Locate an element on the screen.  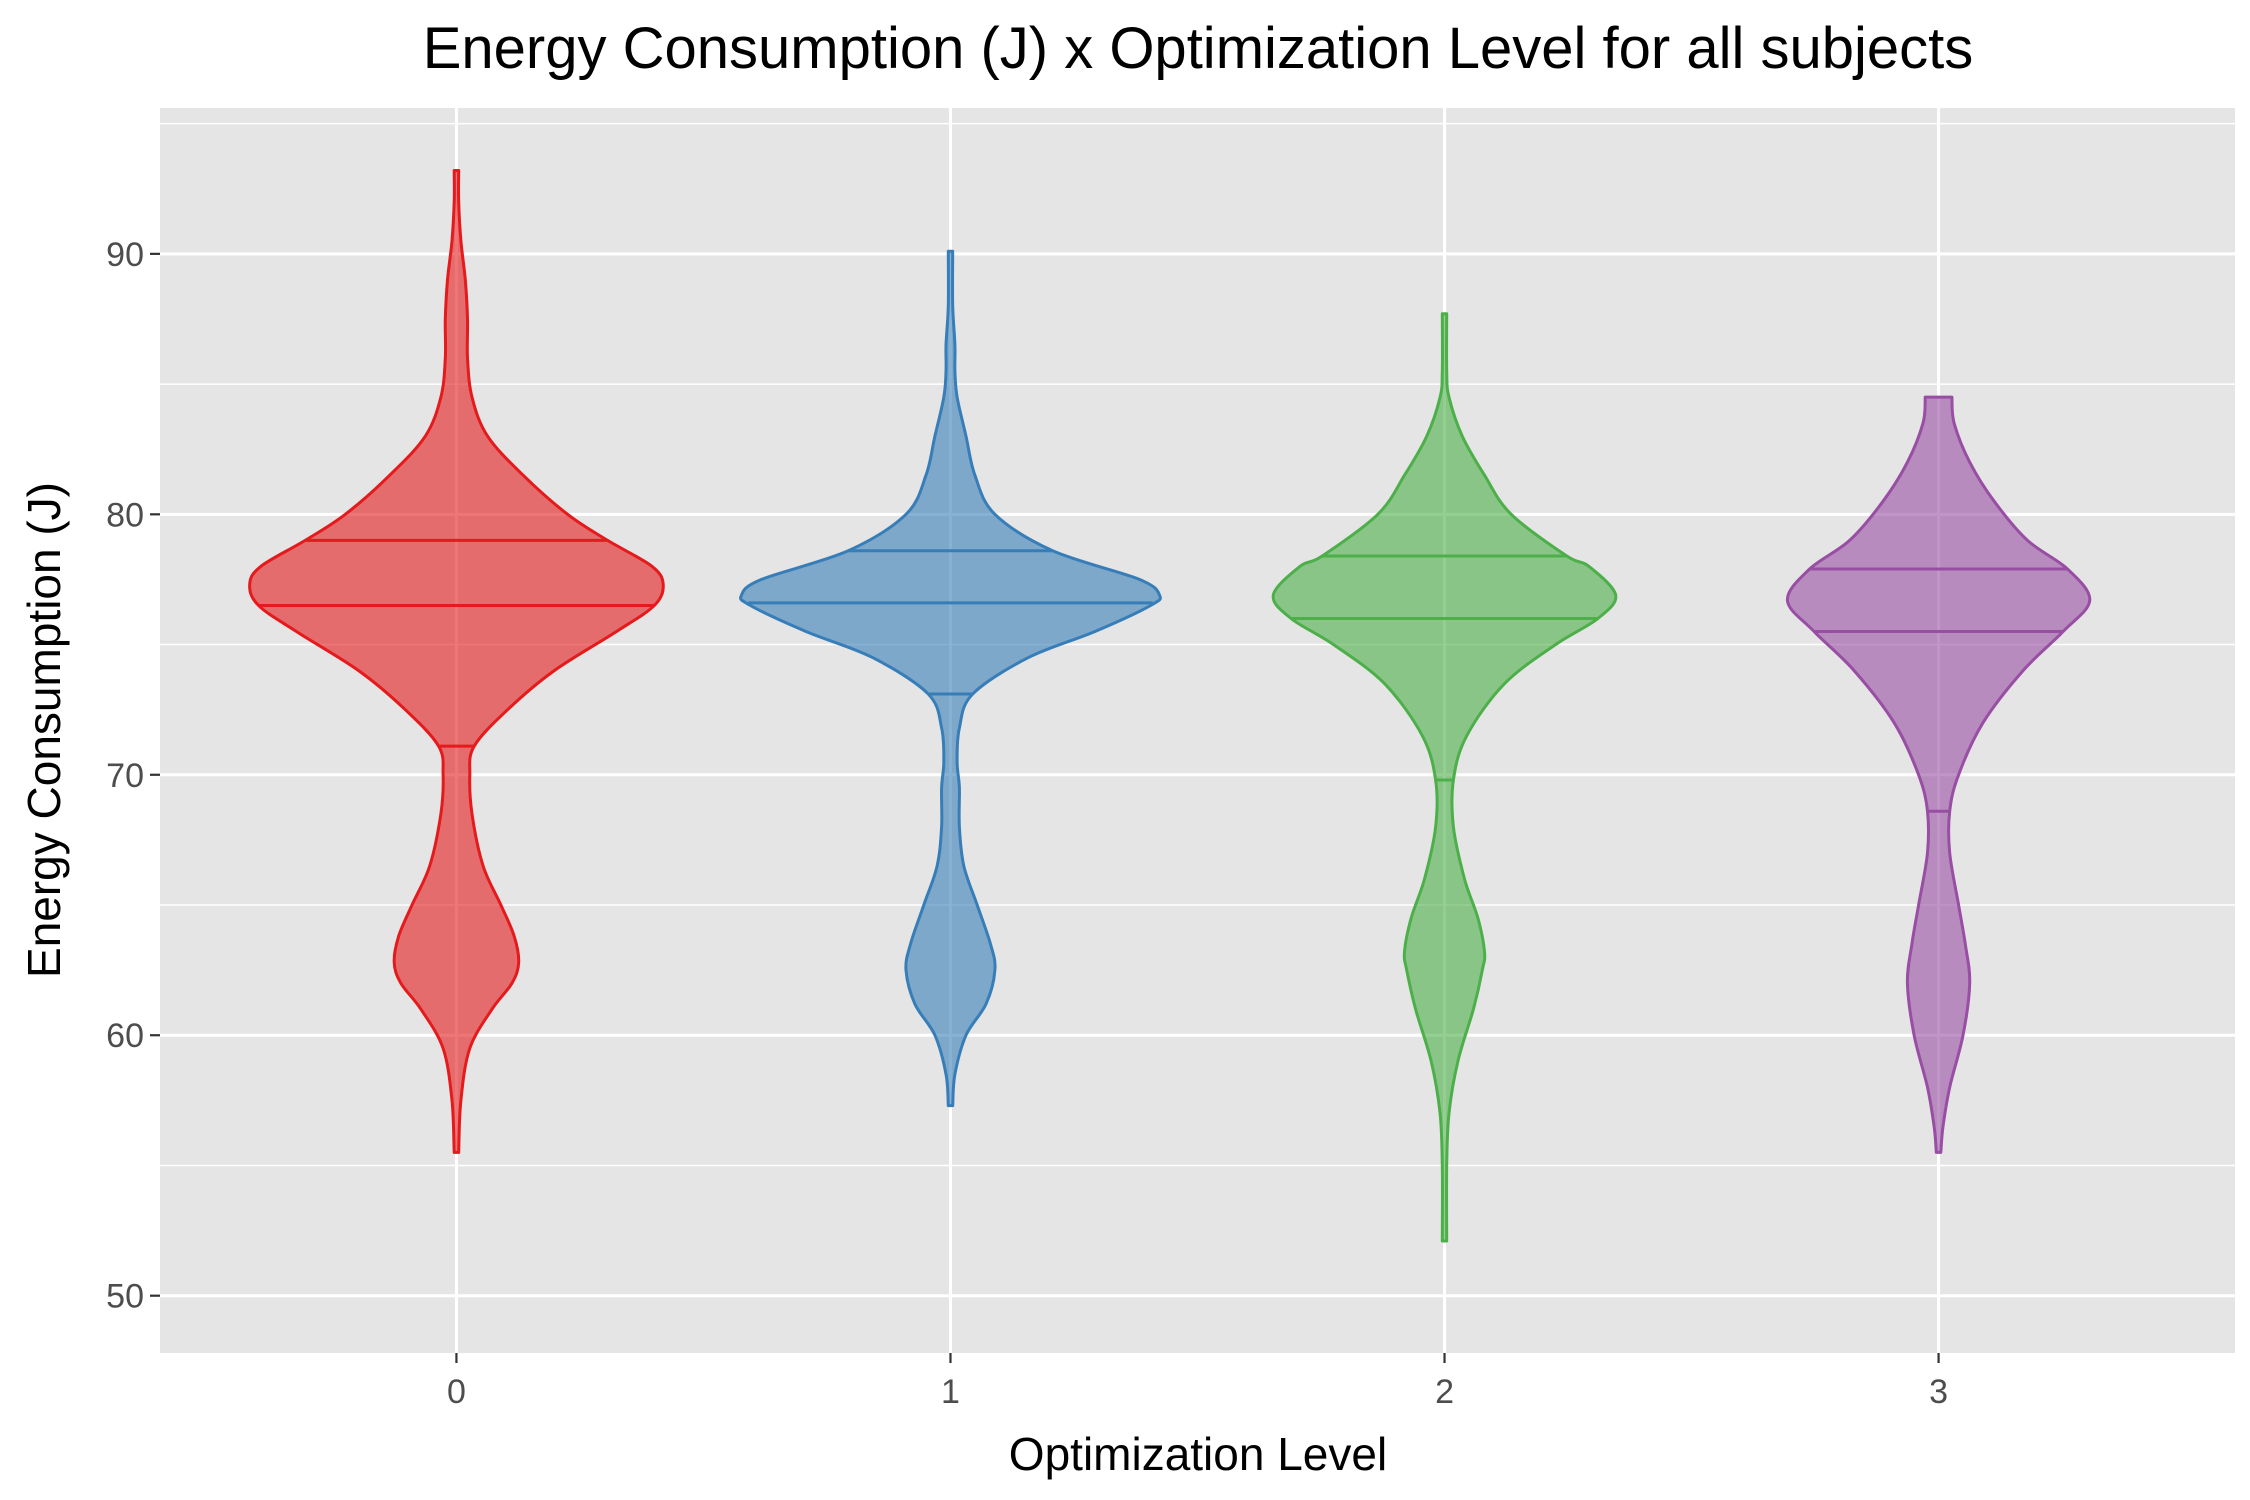
y-tick-label: 90 is located at coordinates (125, 255).